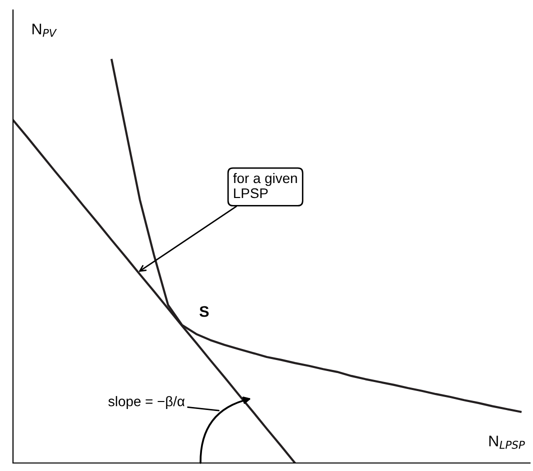 Image resolution: width=533 pixels, height=471 pixels. What do you see at coordinates (146, 403) in the screenshot?
I see `annotation: slope = −β/α` at bounding box center [146, 403].